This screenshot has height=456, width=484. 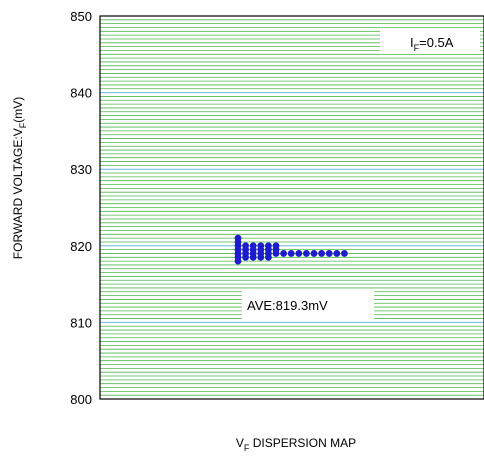 What do you see at coordinates (81, 93) in the screenshot?
I see `y-tick-label: 840` at bounding box center [81, 93].